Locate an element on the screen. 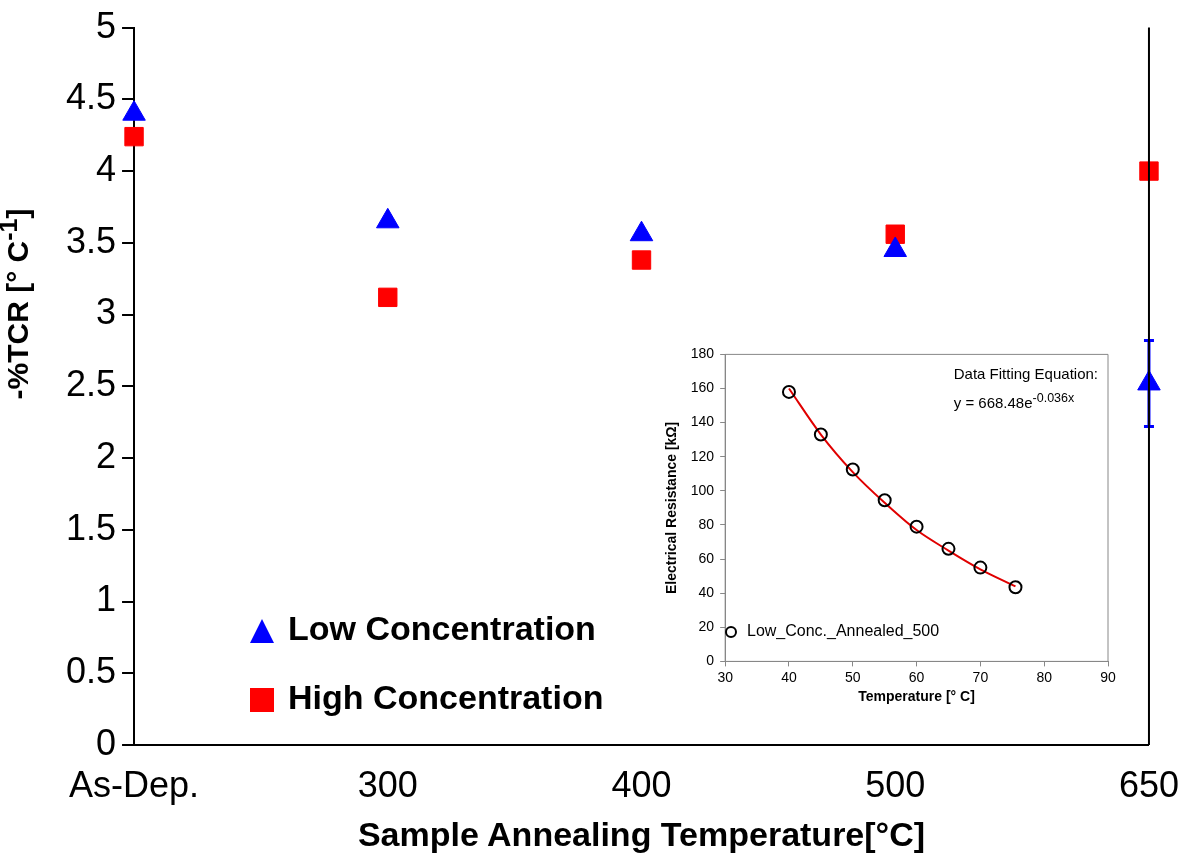 The height and width of the screenshot is (867, 1187). y-tick-label: 80 is located at coordinates (706, 523).